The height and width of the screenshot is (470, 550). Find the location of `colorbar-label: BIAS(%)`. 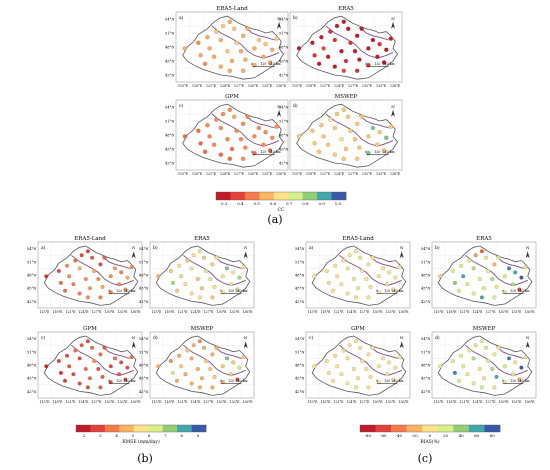

colorbar-label: BIAS(%) is located at coordinates (429, 441).